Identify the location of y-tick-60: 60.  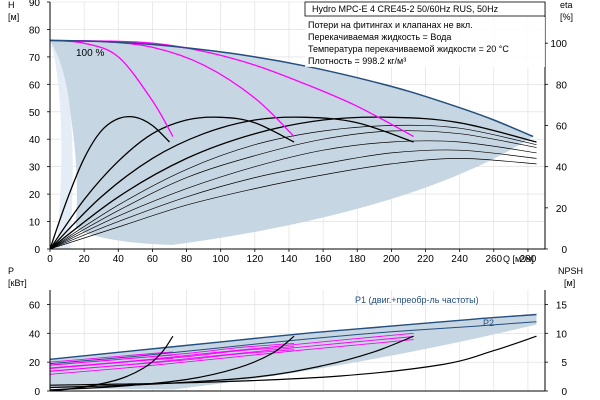
(35, 85).